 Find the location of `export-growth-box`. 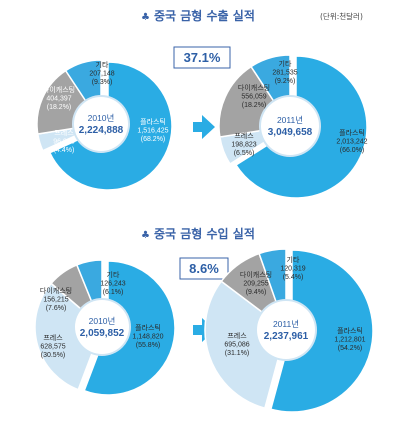

export-growth-box is located at coordinates (202, 57).